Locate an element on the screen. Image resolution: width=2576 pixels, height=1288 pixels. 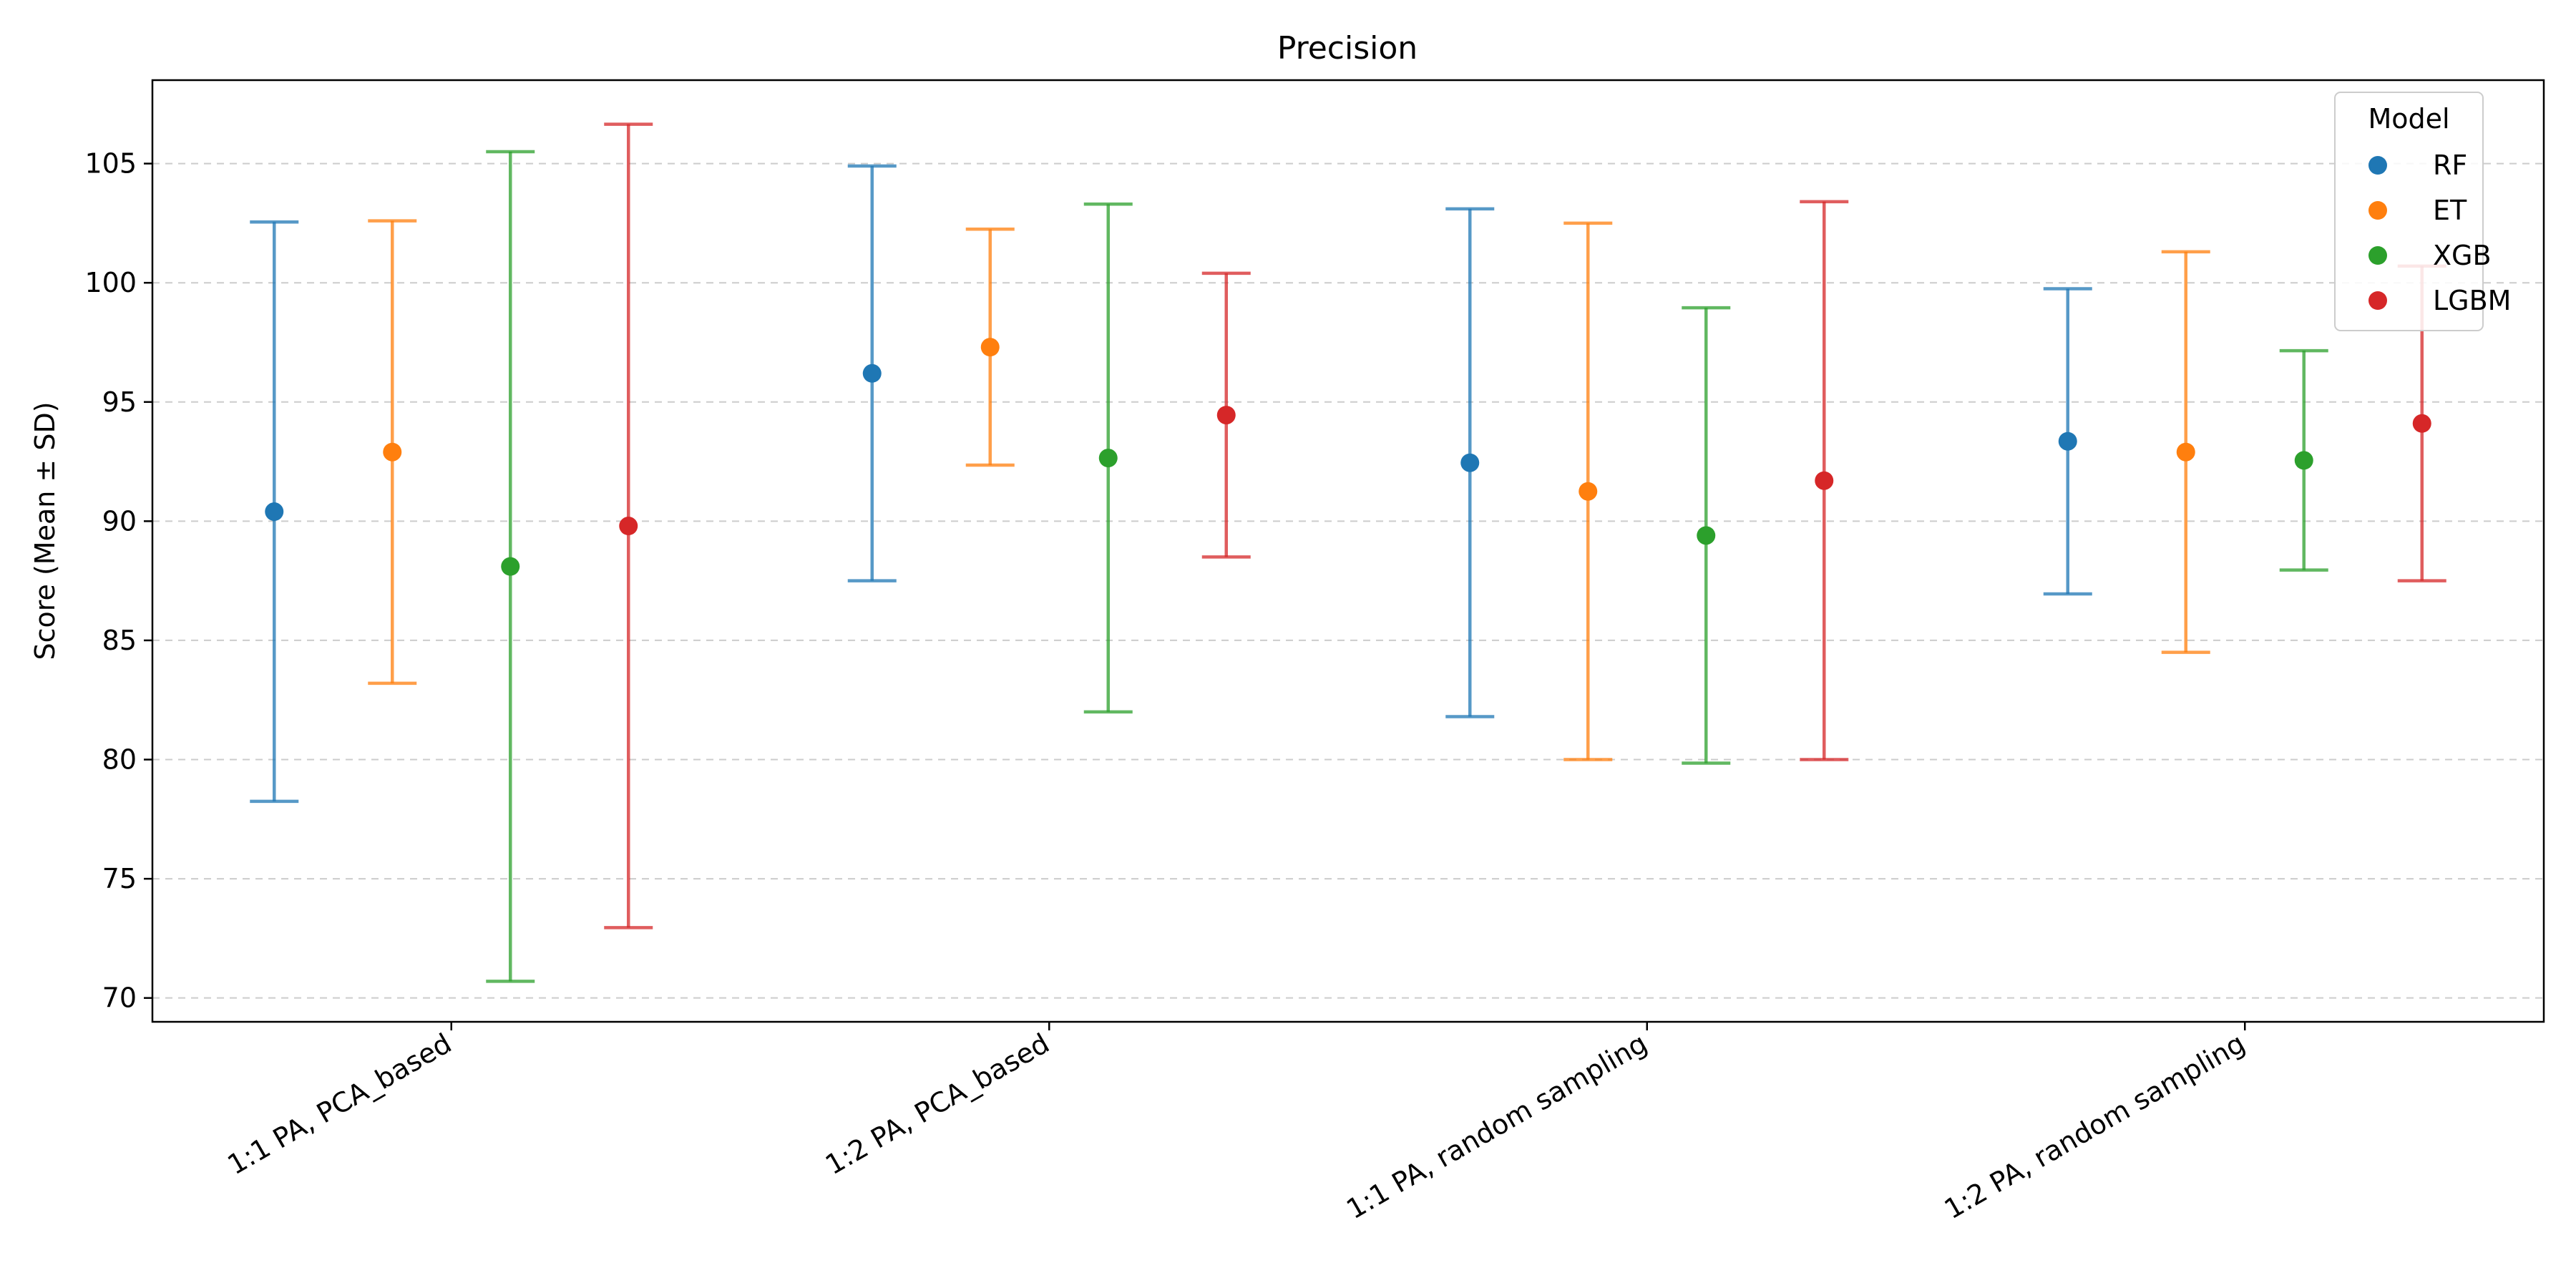
y-tick-label: 85 is located at coordinates (119, 640).